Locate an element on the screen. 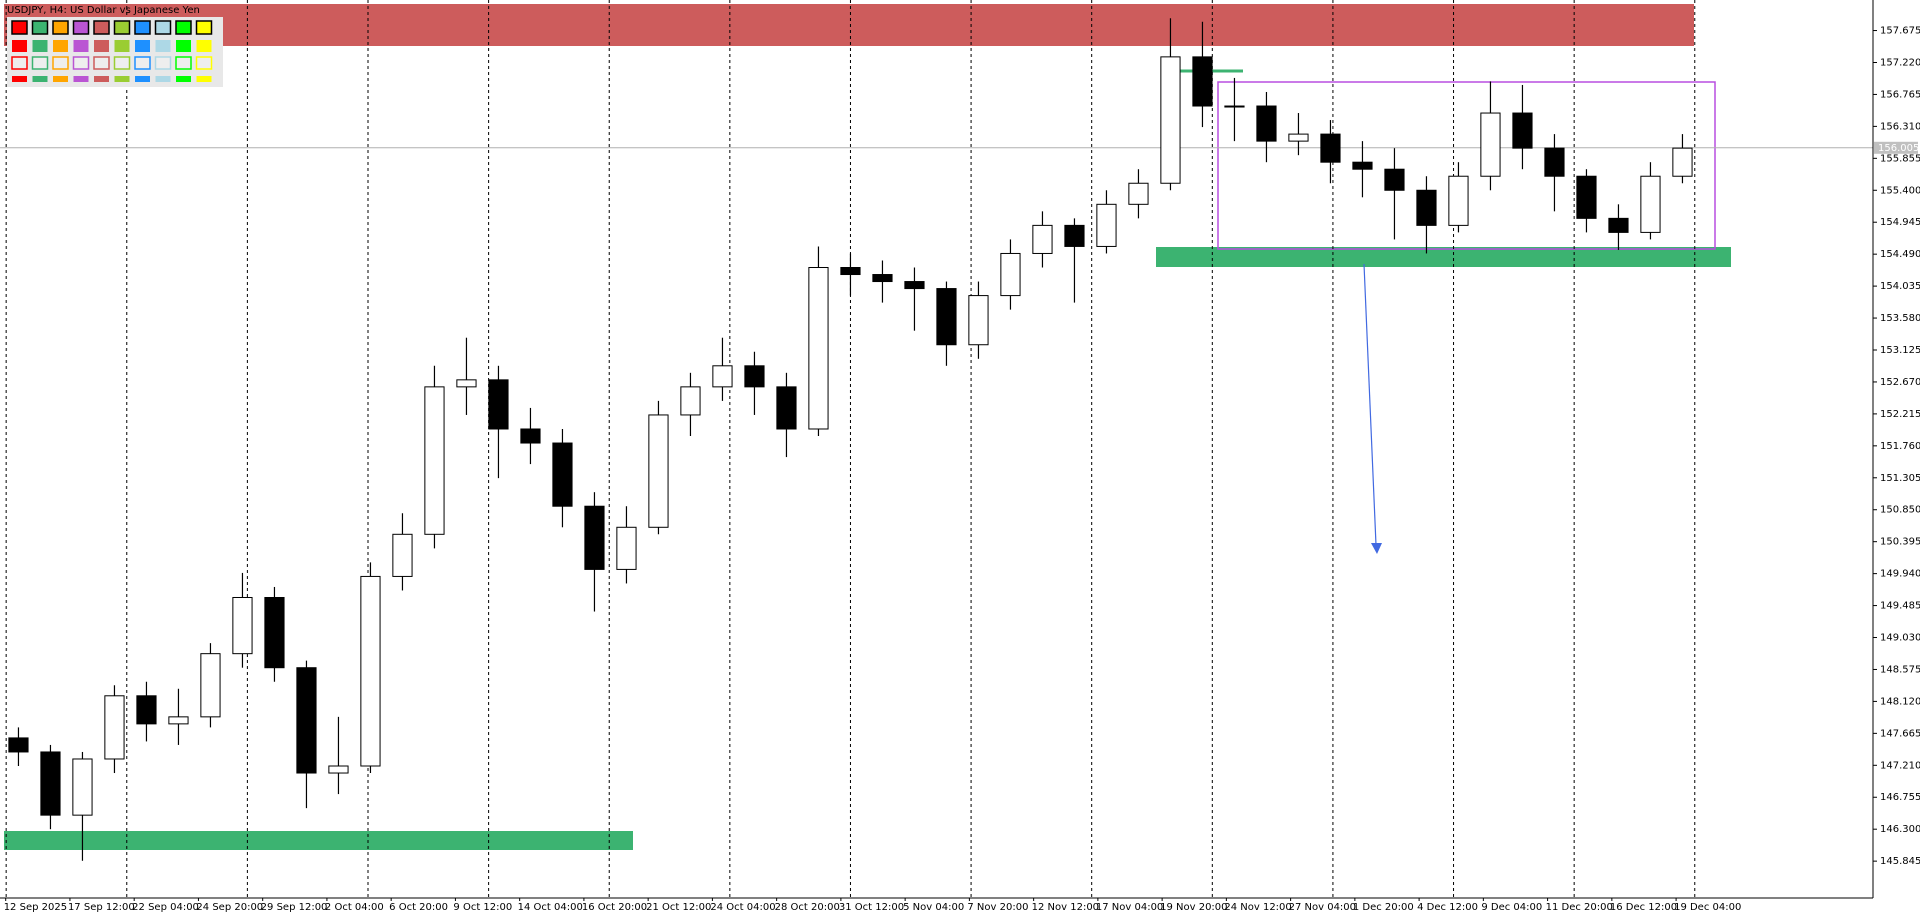  x-tick-label: 5 Nov 04:00 is located at coordinates (933, 907).